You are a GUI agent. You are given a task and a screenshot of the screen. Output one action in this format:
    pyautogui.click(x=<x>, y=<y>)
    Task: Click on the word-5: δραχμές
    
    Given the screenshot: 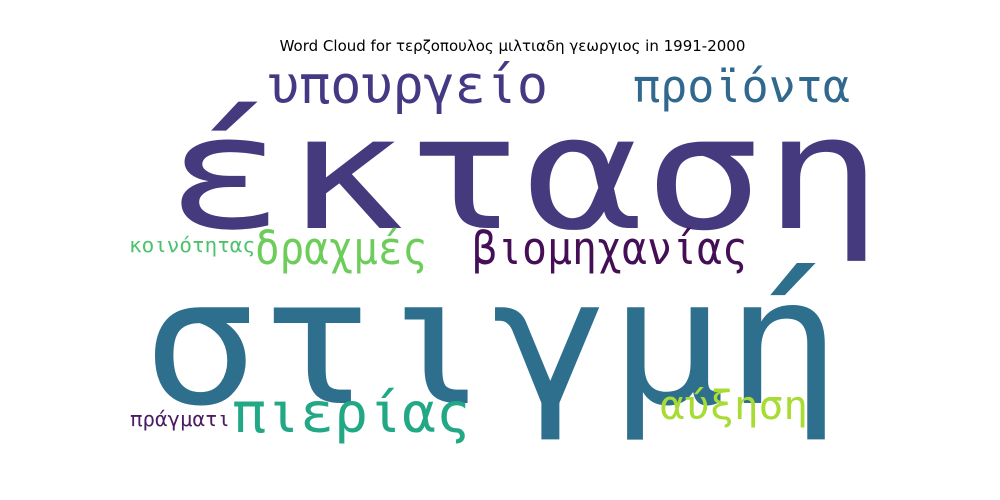 What is the action you would take?
    pyautogui.click(x=341, y=248)
    